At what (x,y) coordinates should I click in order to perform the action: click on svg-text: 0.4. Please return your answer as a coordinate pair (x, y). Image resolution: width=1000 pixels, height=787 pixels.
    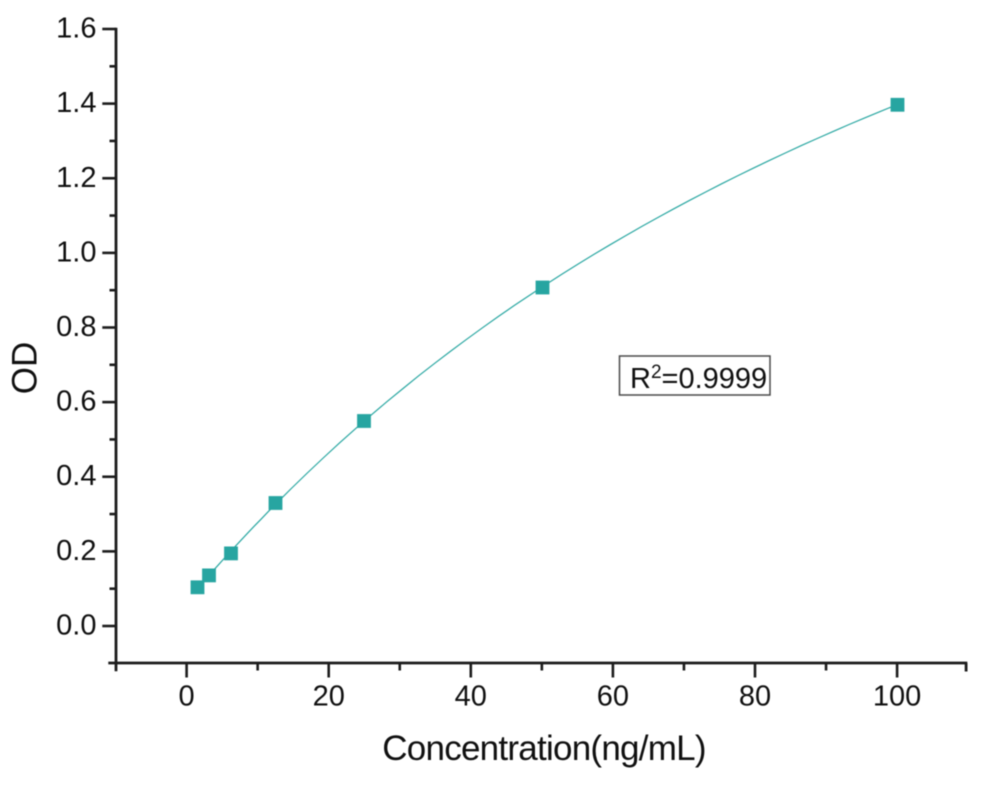
    Looking at the image, I should click on (76, 476).